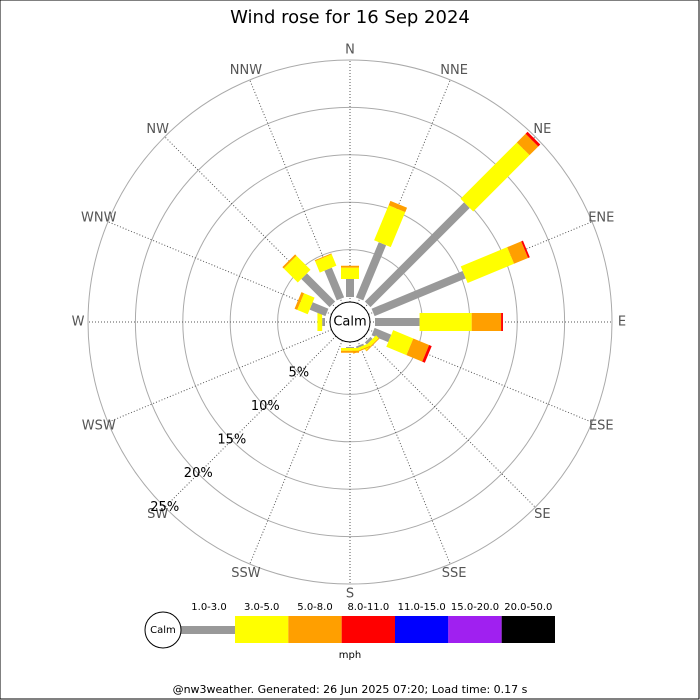 The width and height of the screenshot is (700, 700). I want to click on legend-label: 8.0-11.0, so click(368, 607).